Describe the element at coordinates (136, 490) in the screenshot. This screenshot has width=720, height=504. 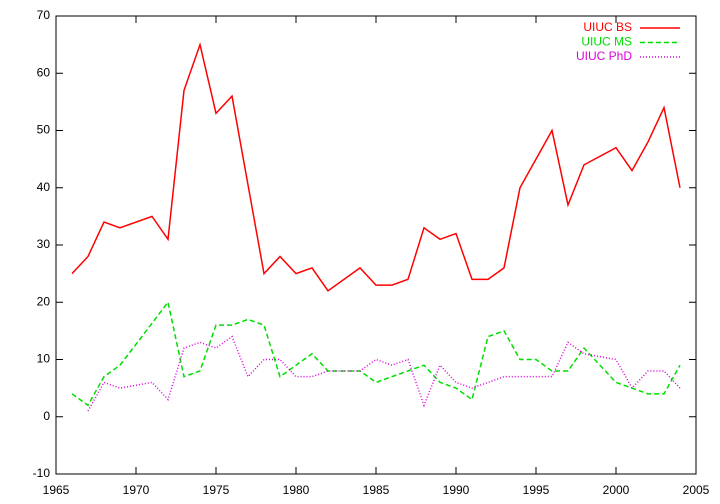
I see `x-tick-label: 1970` at that location.